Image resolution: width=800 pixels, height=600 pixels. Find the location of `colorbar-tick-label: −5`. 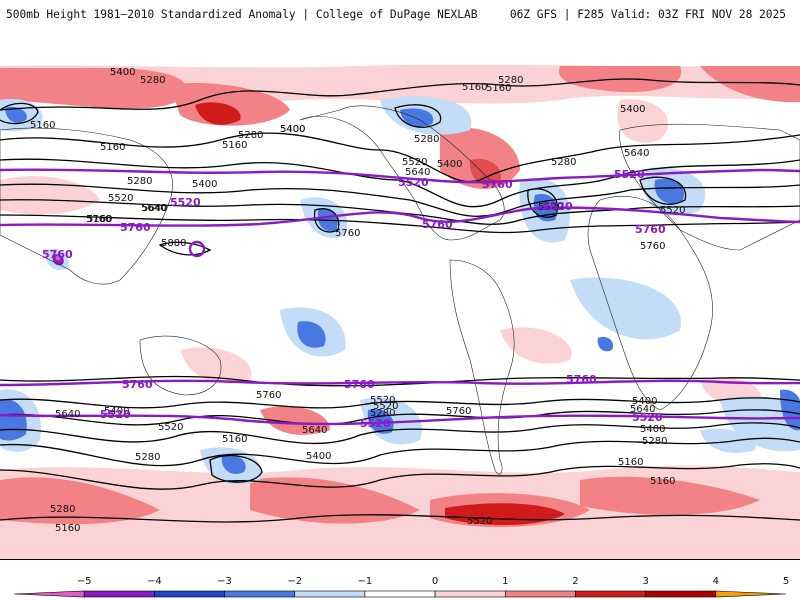

colorbar-tick-label: −5 is located at coordinates (84, 581).